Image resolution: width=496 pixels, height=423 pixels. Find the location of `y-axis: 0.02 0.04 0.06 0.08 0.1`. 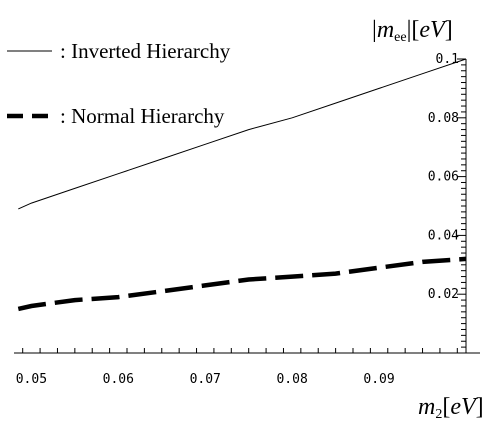

y-axis: 0.02 0.04 0.06 0.08 0.1 is located at coordinates (447, 202).